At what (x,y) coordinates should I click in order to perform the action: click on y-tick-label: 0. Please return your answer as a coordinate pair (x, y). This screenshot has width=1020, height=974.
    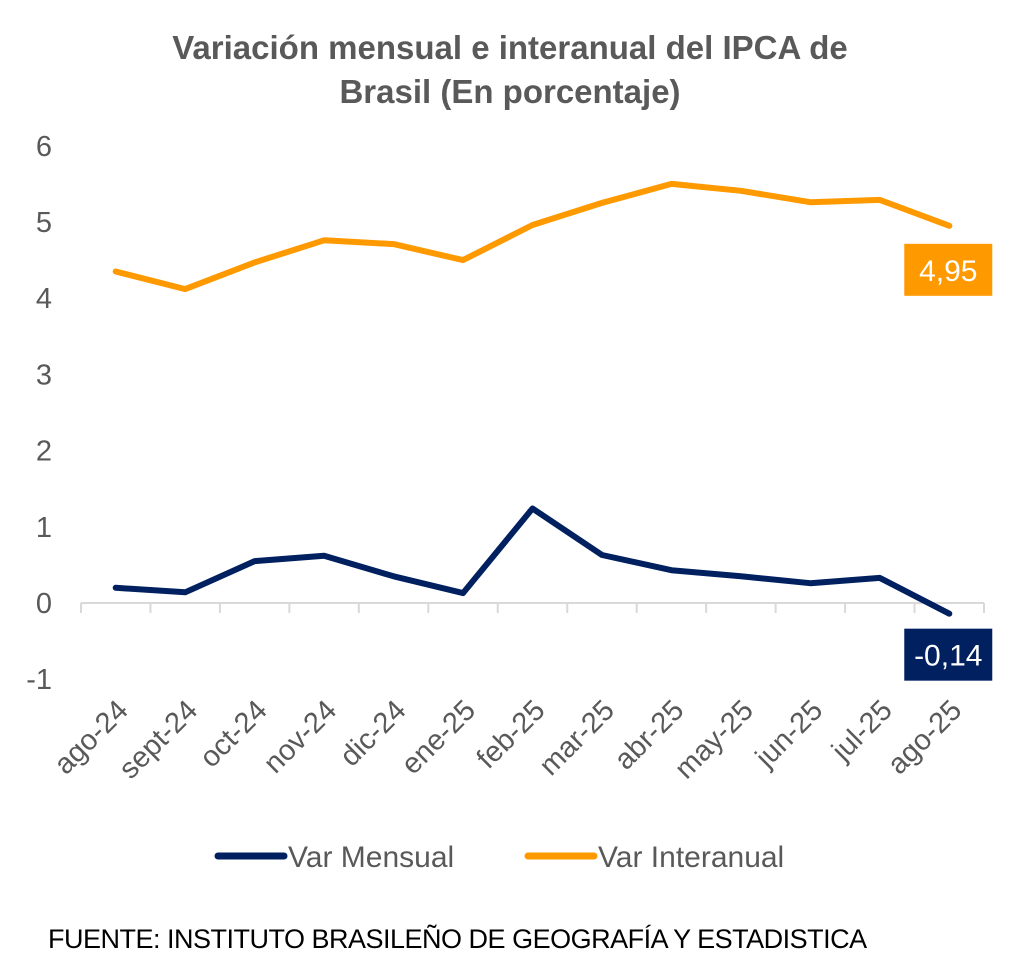
    Looking at the image, I should click on (44, 604).